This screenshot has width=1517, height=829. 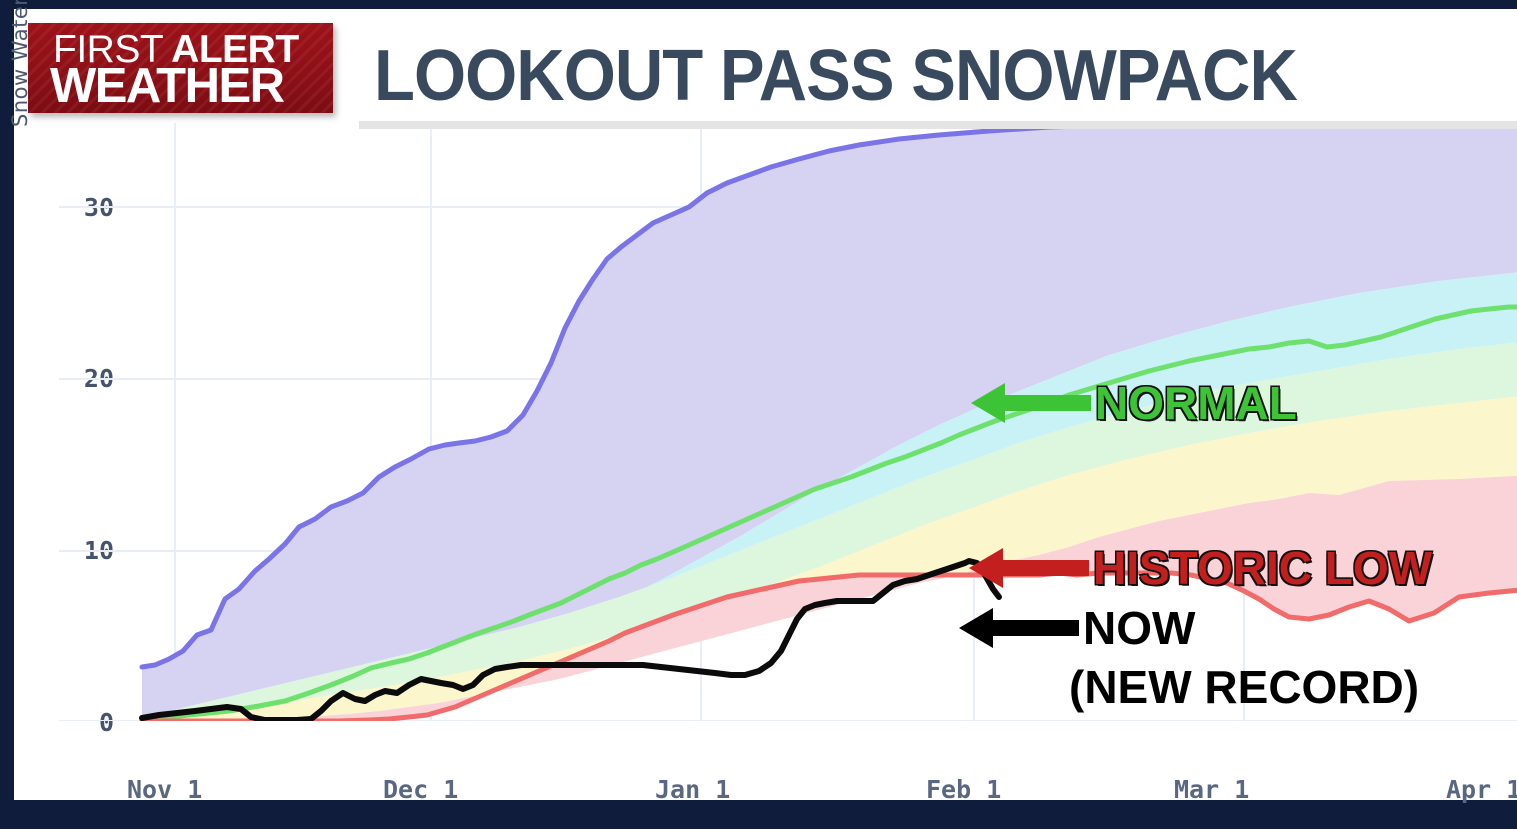 I want to click on annotation-historic-low-label: HISTORIC LOW, so click(x=1263, y=568).